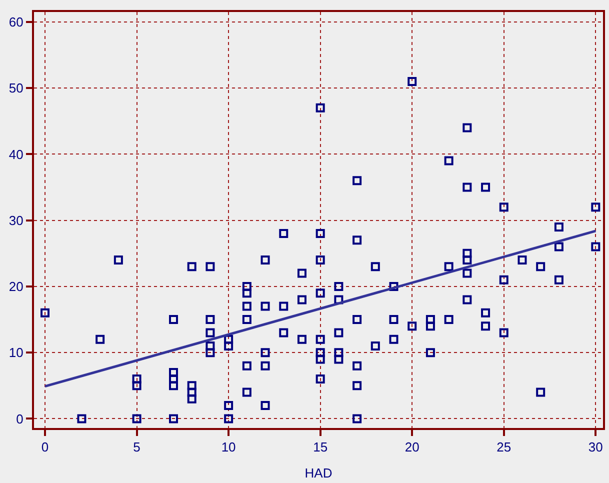  Describe the element at coordinates (16, 286) in the screenshot. I see `y-tick-label: 20` at that location.